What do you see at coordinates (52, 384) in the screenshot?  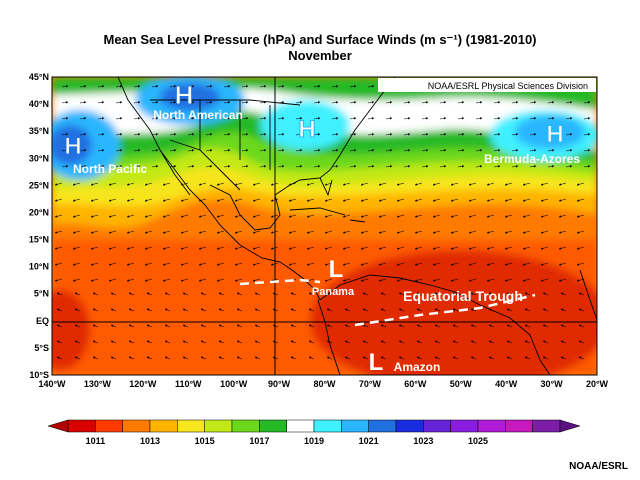 I see `lon-label: 140°W` at bounding box center [52, 384].